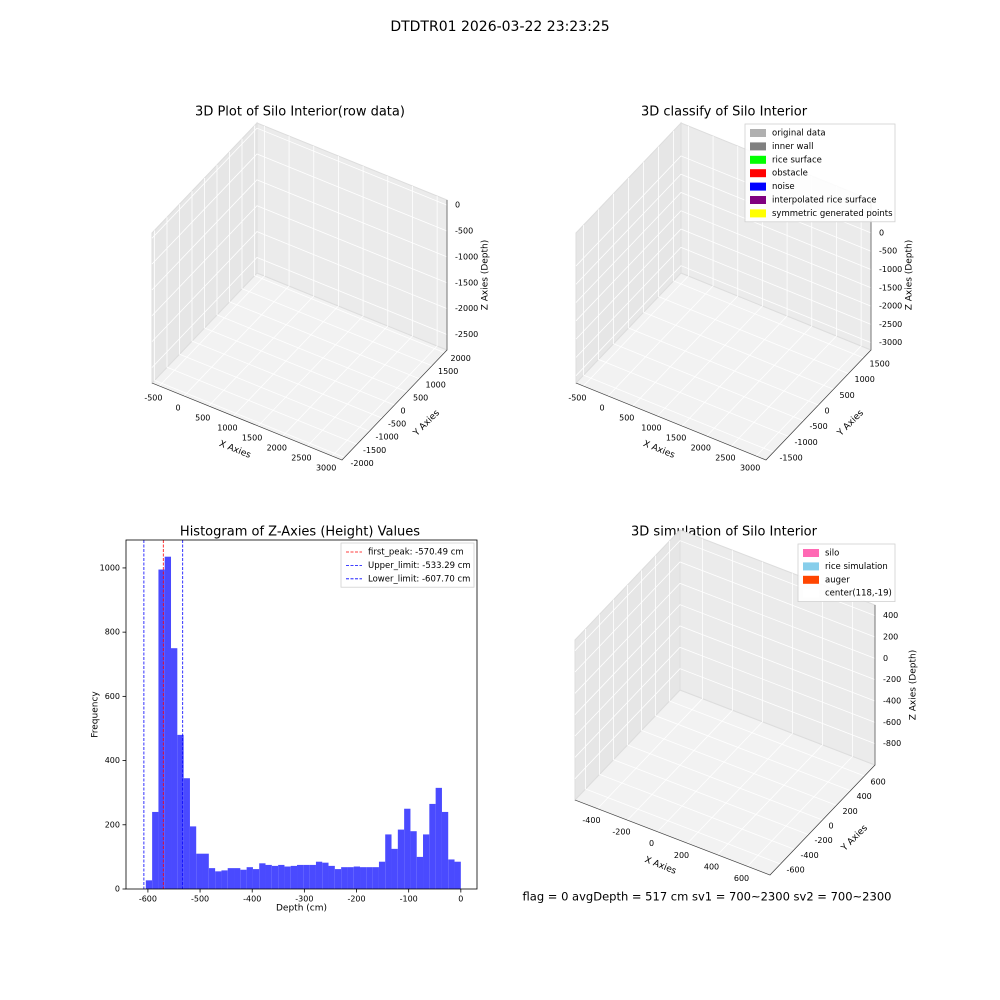 This screenshot has width=1000, height=1000. Describe the element at coordinates (856, 567) in the screenshot. I see `legend-label: rice simulation` at that location.